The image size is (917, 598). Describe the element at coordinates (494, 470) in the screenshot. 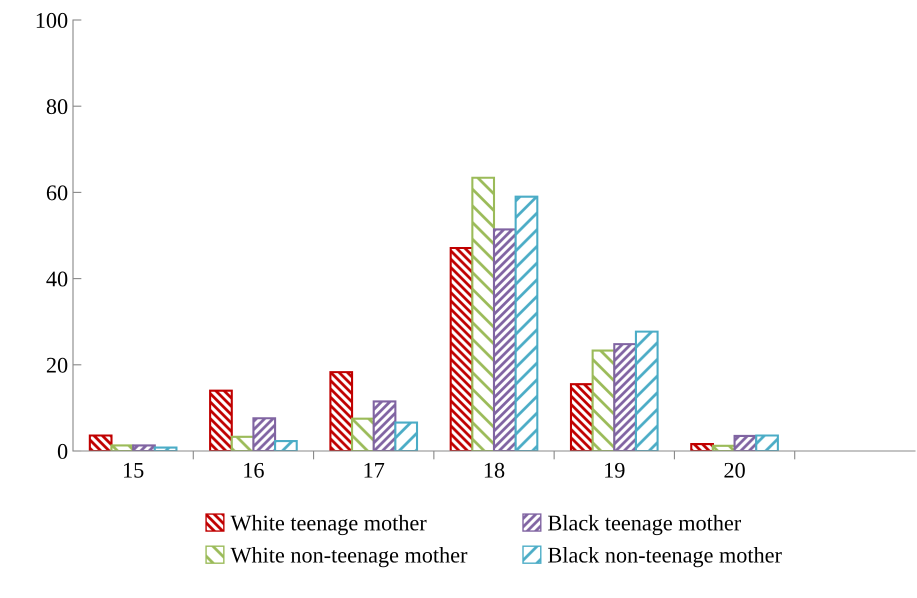

I see `x-tick-label: 18` at that location.